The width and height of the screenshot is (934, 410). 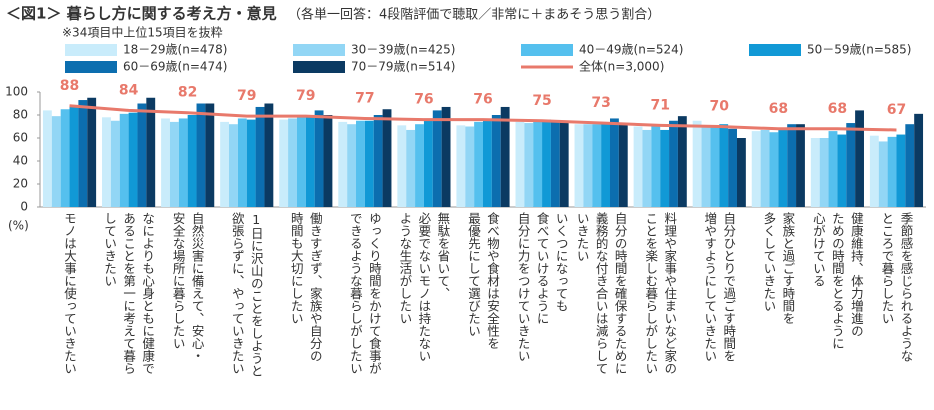 I want to click on x-tick-label: いくつになっても 食べていけるように 自分に力をつけていきたい, so click(x=542, y=287).